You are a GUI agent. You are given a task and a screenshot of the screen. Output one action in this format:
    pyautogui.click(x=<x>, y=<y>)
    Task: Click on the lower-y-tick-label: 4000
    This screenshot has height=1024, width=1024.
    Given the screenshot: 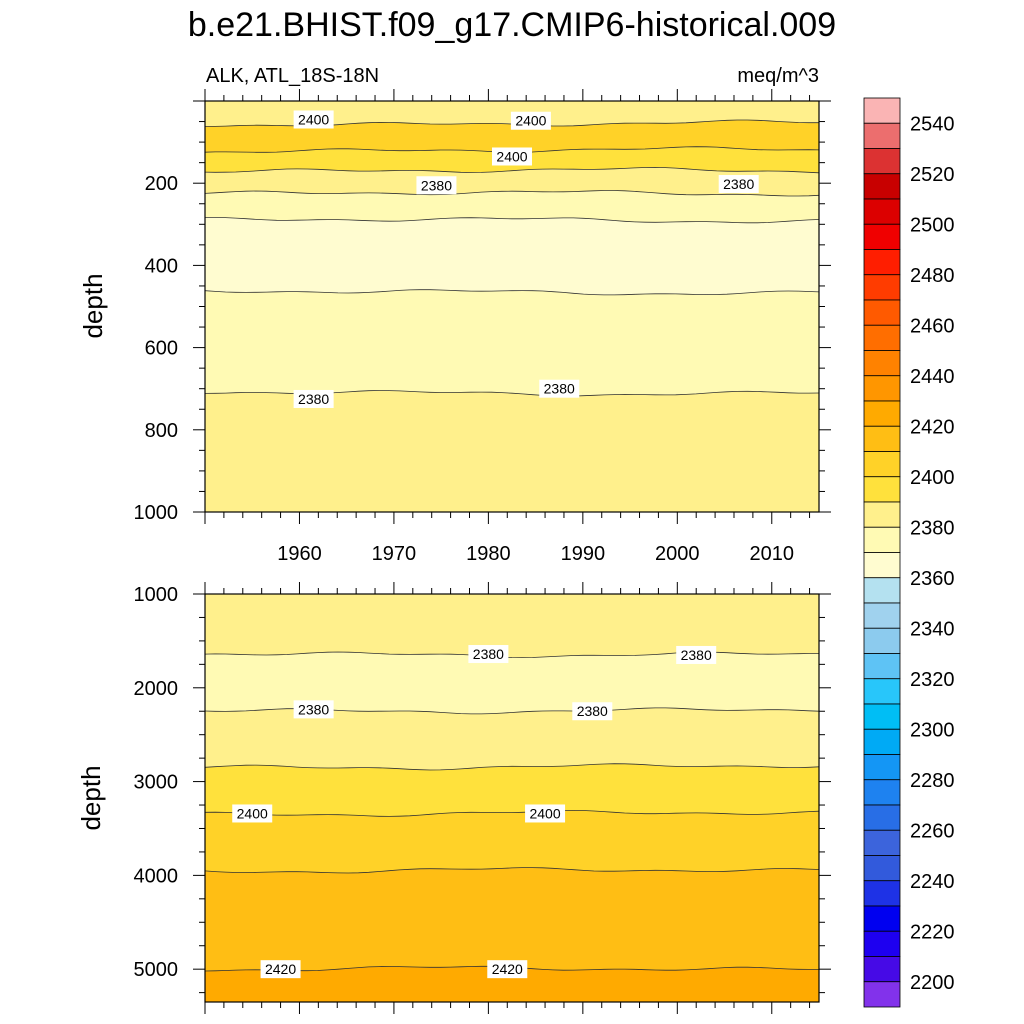 What is the action you would take?
    pyautogui.click(x=156, y=876)
    